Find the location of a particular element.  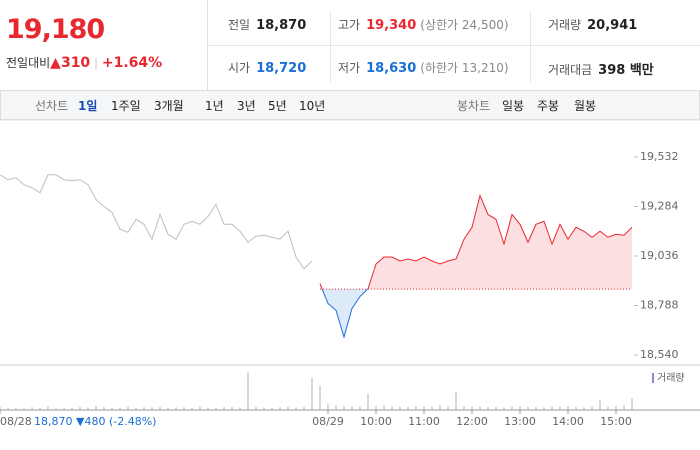

footer: 18,870 ▼480 (-2.48%) is located at coordinates (95, 421).